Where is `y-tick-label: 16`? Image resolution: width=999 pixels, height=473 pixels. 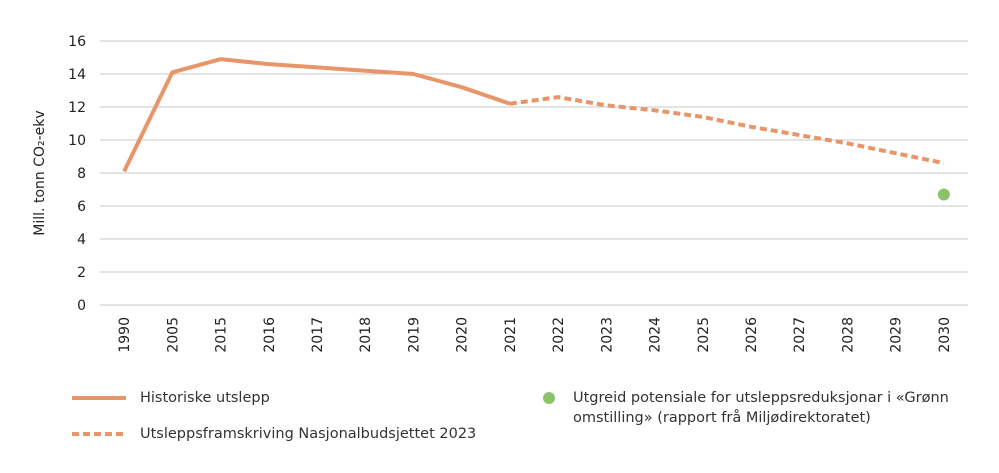 y-tick-label: 16 is located at coordinates (77, 42).